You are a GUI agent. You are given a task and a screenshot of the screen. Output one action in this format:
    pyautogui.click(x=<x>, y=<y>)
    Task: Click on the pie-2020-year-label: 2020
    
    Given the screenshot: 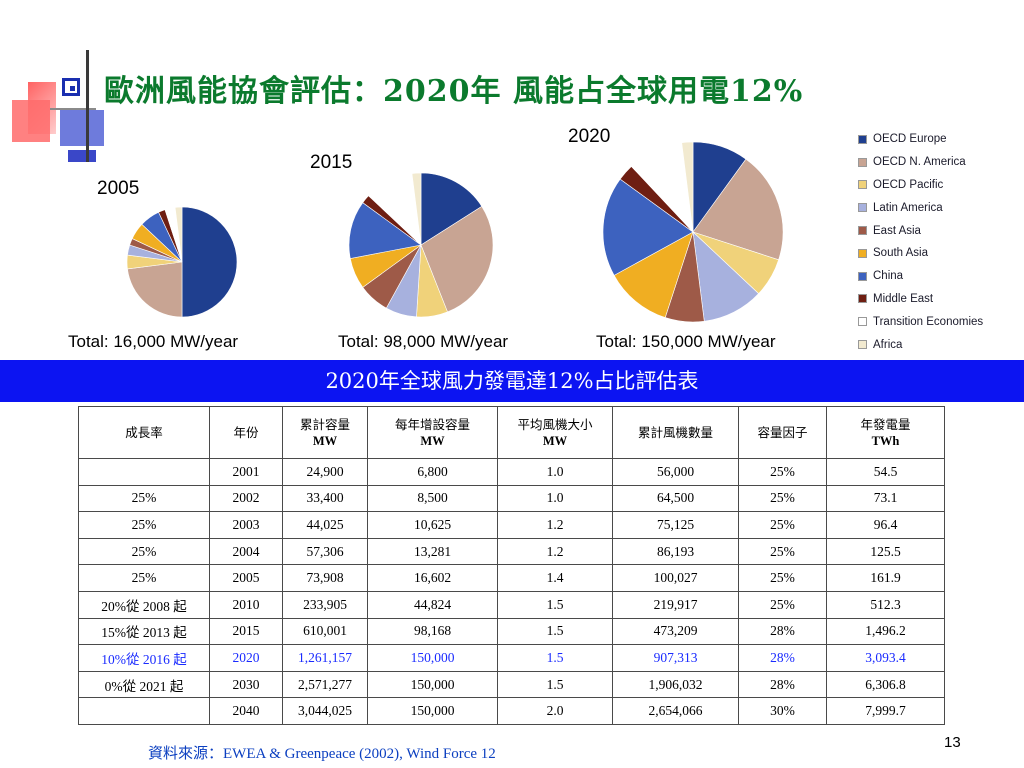 What is the action you would take?
    pyautogui.click(x=589, y=136)
    